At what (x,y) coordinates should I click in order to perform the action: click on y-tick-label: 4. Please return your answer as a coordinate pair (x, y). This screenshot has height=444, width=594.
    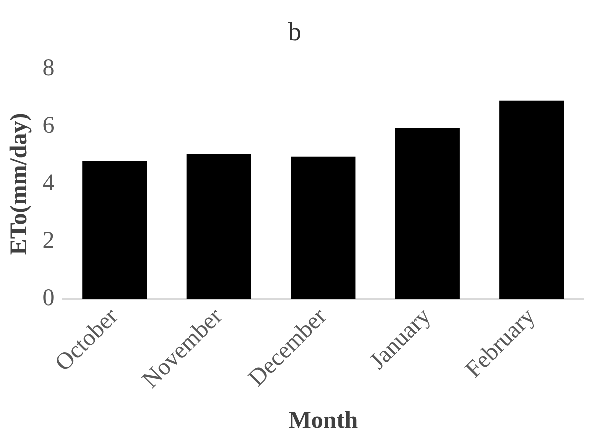
    Looking at the image, I should click on (48, 183).